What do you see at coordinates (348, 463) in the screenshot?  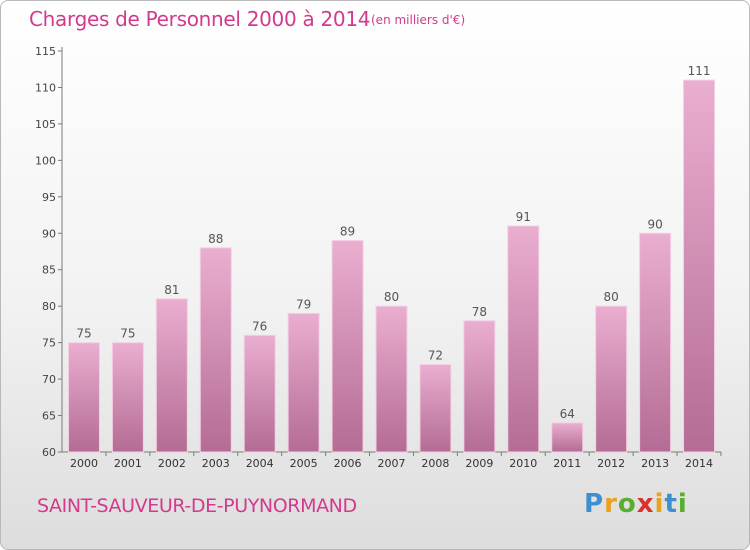 I see `x-tick-label: 2006` at bounding box center [348, 463].